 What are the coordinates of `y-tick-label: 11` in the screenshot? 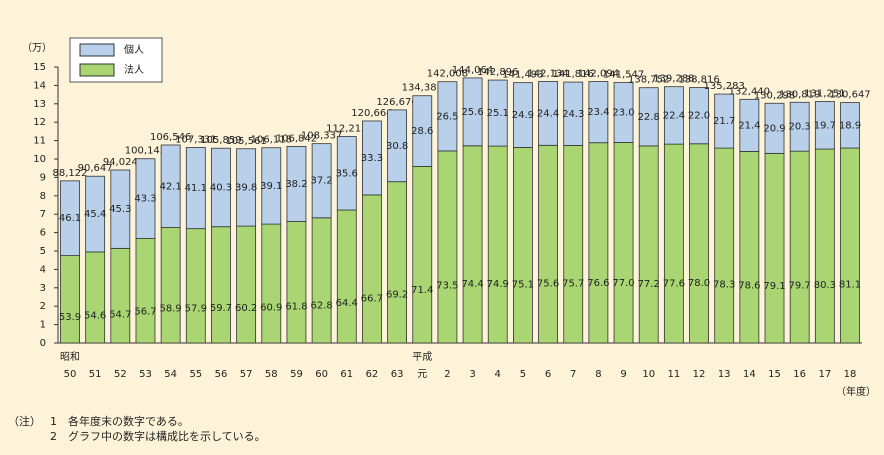 It's located at (39, 141).